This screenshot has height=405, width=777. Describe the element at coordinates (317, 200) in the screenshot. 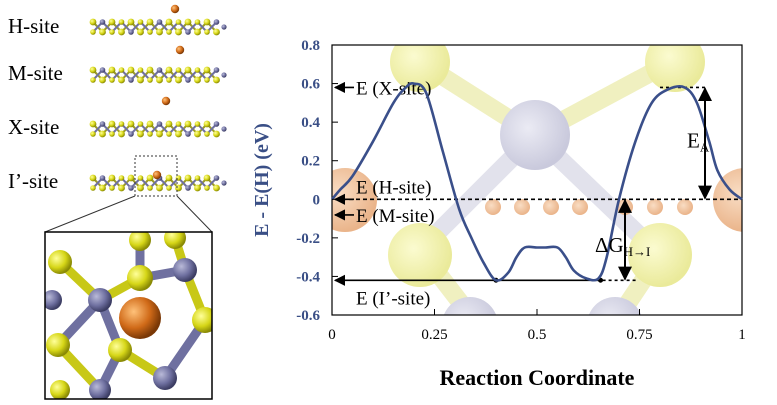

I see `y-tick-label: 0` at that location.